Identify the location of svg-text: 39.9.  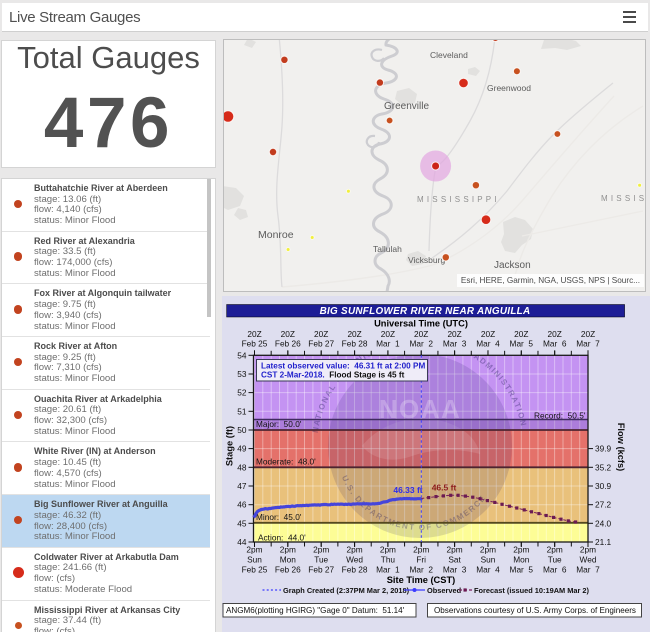
(603, 449).